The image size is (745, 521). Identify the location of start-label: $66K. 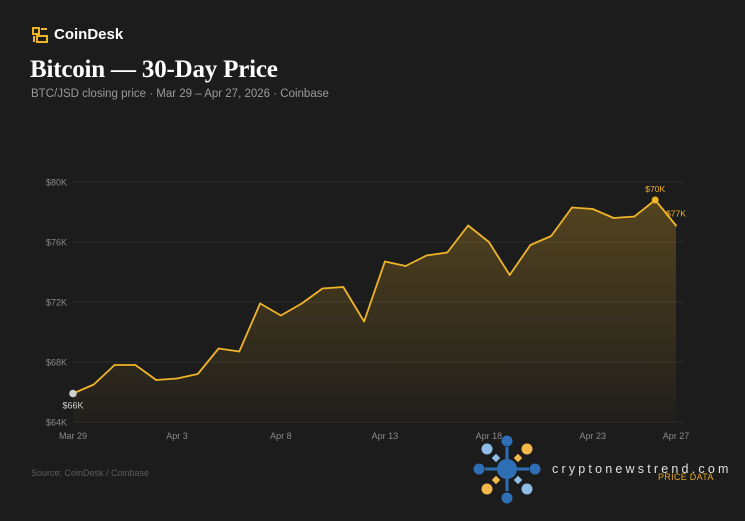
(72, 406).